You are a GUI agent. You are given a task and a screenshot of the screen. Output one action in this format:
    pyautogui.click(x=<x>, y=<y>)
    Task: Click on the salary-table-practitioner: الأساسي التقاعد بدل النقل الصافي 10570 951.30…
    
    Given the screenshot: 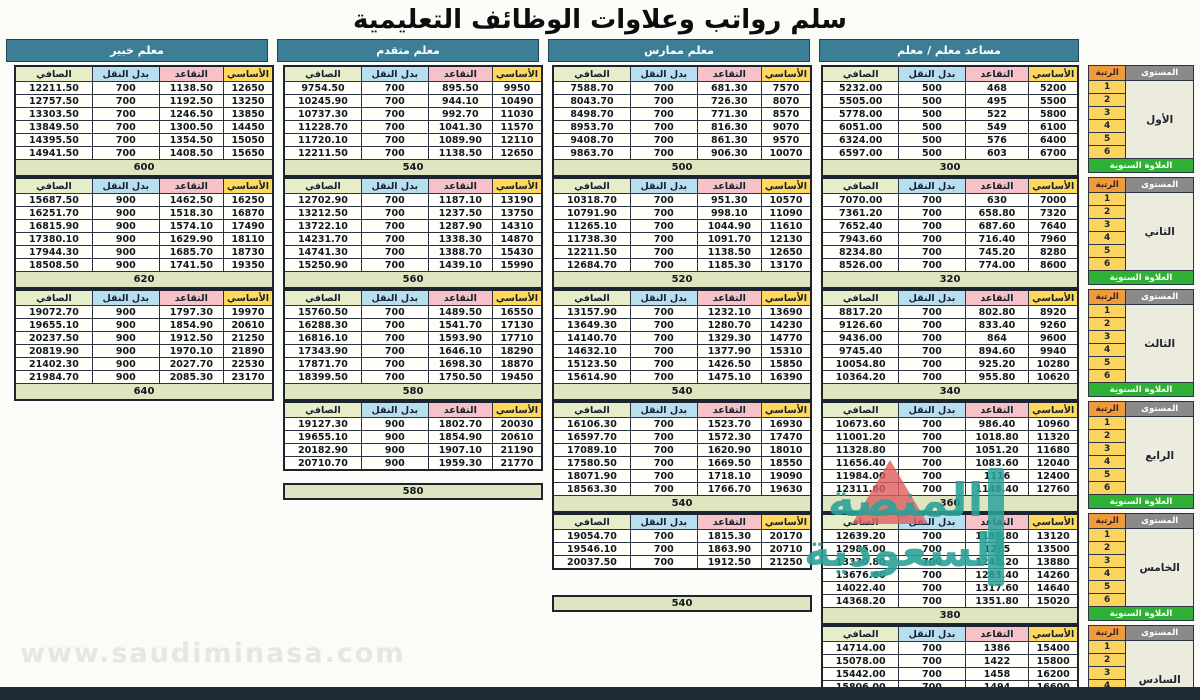 What is the action you would take?
    pyautogui.click(x=682, y=233)
    